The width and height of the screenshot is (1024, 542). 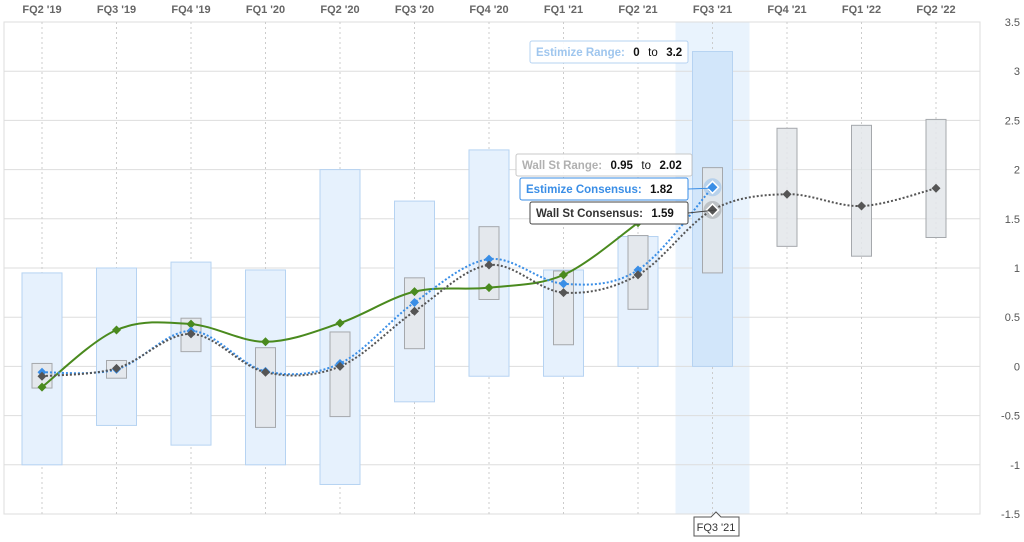 I want to click on x-tick-label: FQ4 '19, so click(x=190, y=10).